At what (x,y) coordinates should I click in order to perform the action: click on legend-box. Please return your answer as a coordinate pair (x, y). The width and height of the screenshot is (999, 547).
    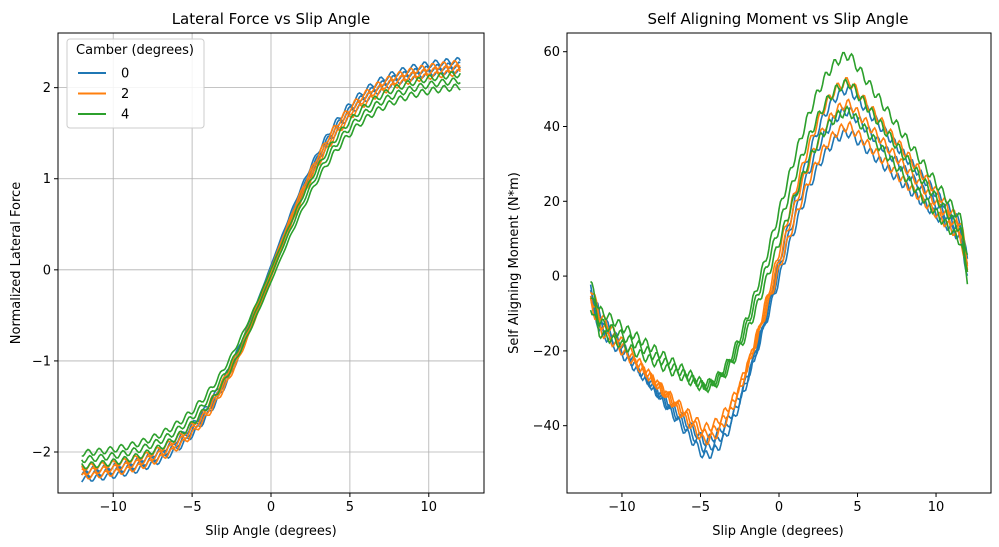
    Looking at the image, I should click on (135, 83).